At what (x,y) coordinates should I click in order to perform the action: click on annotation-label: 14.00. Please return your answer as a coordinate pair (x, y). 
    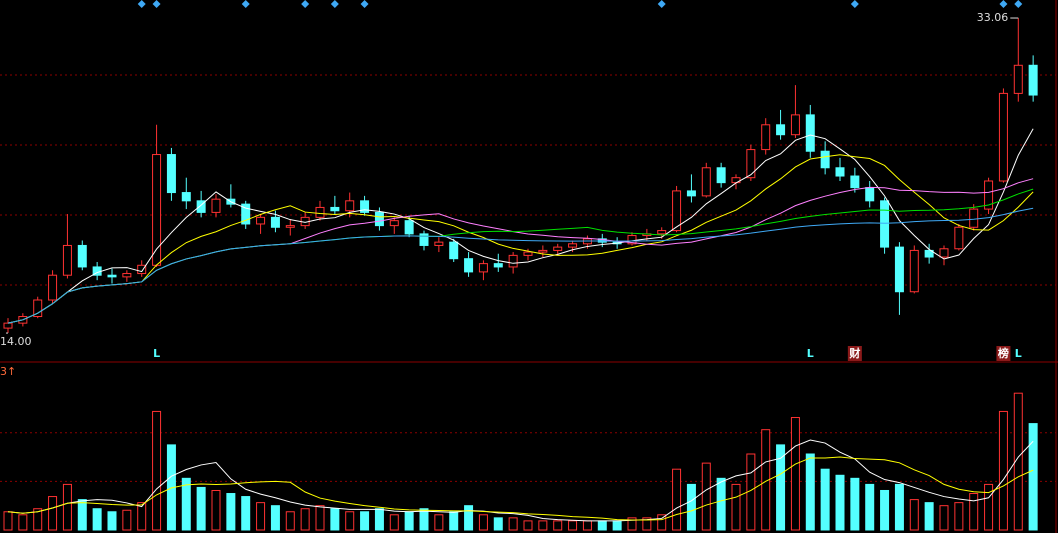
    Looking at the image, I should click on (16, 341).